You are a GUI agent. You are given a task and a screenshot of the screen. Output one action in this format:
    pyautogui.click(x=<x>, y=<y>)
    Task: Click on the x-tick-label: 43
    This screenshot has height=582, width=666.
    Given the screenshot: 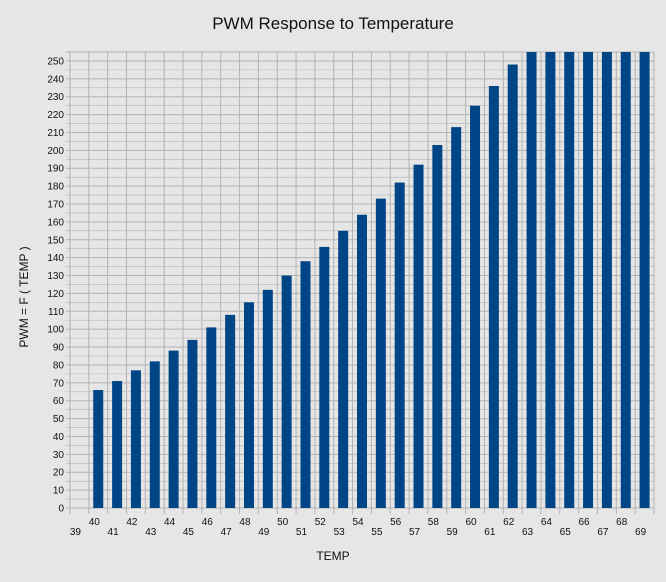 What is the action you would take?
    pyautogui.click(x=151, y=532)
    